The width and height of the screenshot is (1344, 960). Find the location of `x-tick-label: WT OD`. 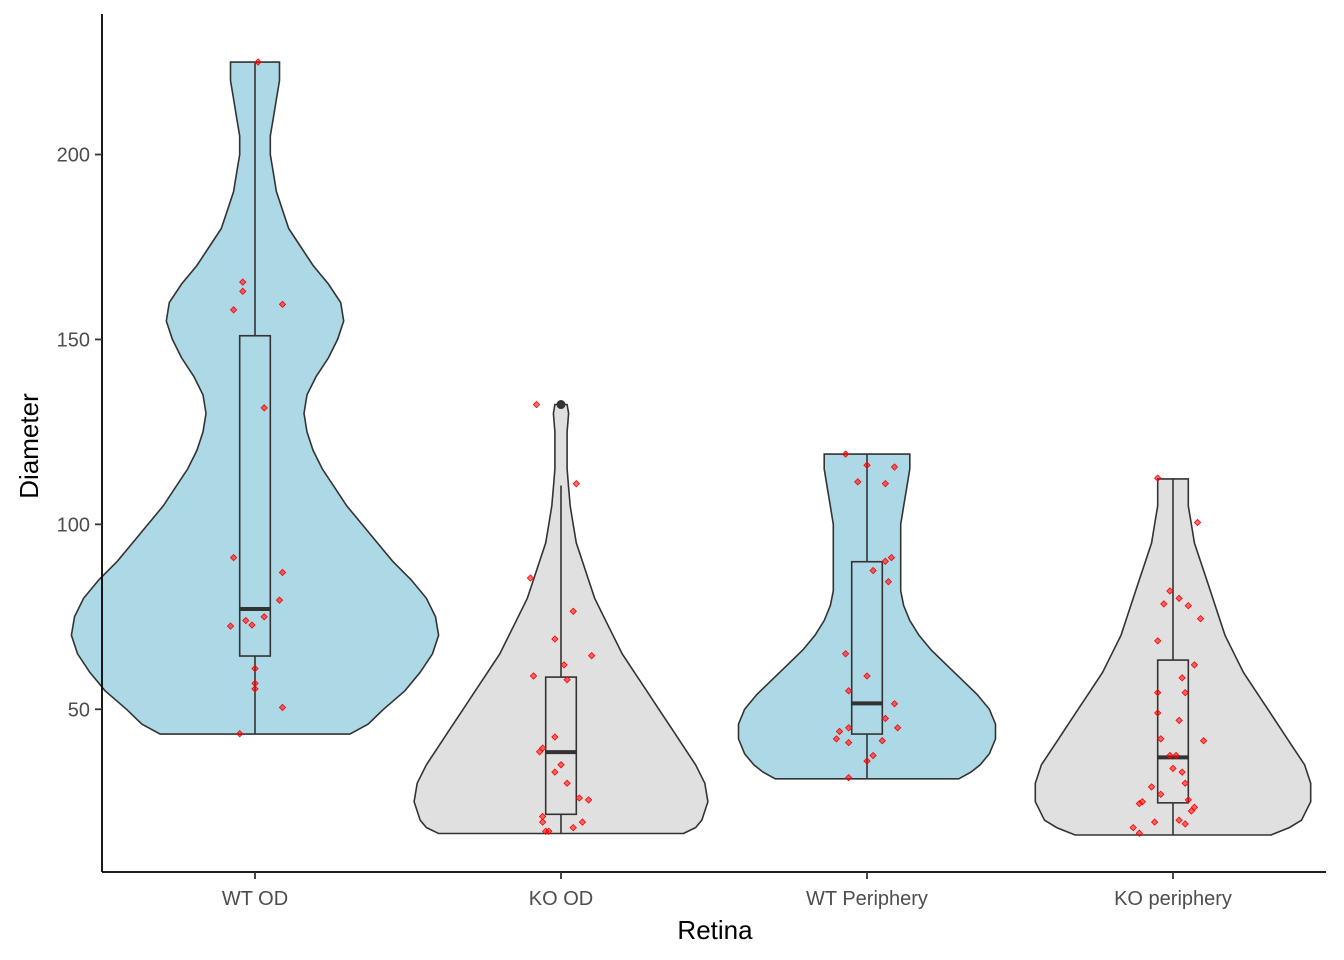

x-tick-label: WT OD is located at coordinates (255, 899).